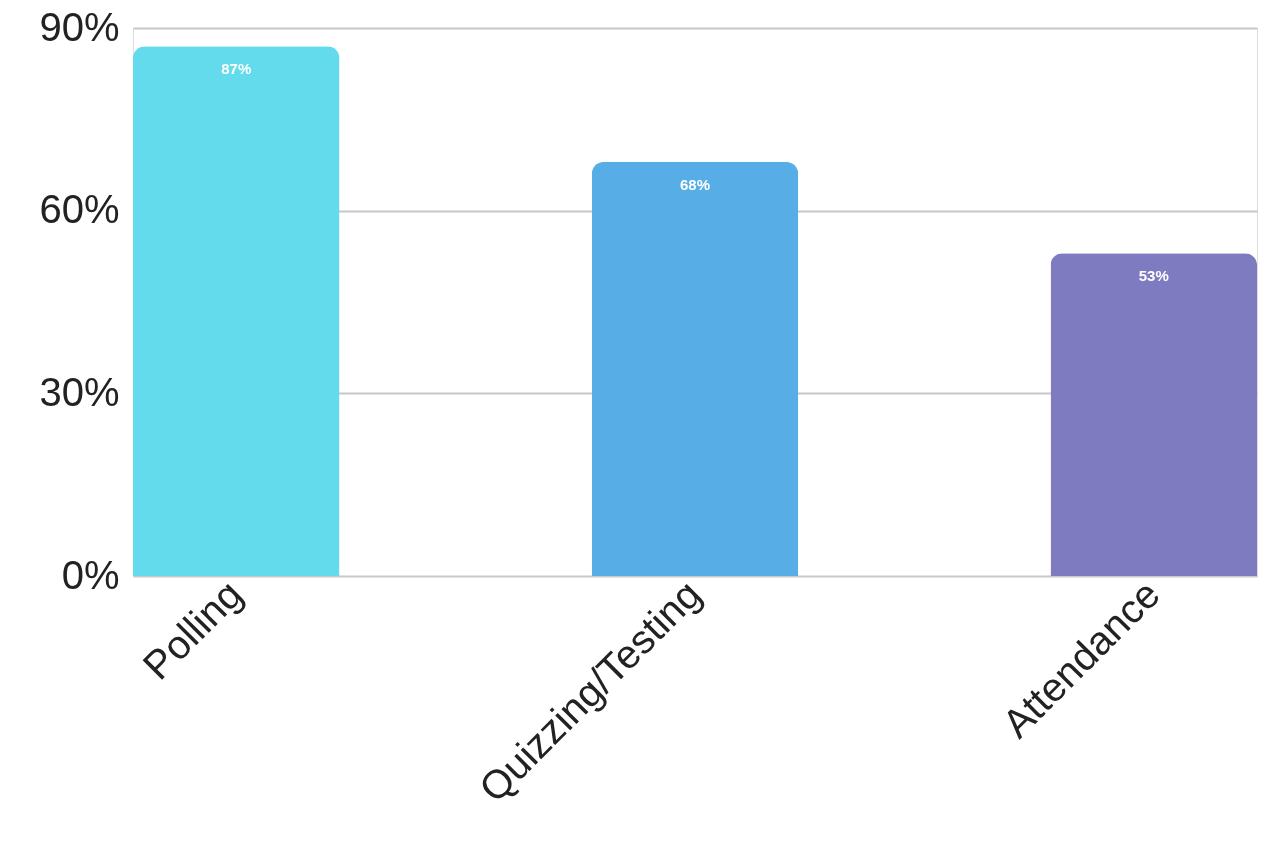 This screenshot has width=1263, height=863. What do you see at coordinates (79, 391) in the screenshot?
I see `y-tick-label: 30%` at bounding box center [79, 391].